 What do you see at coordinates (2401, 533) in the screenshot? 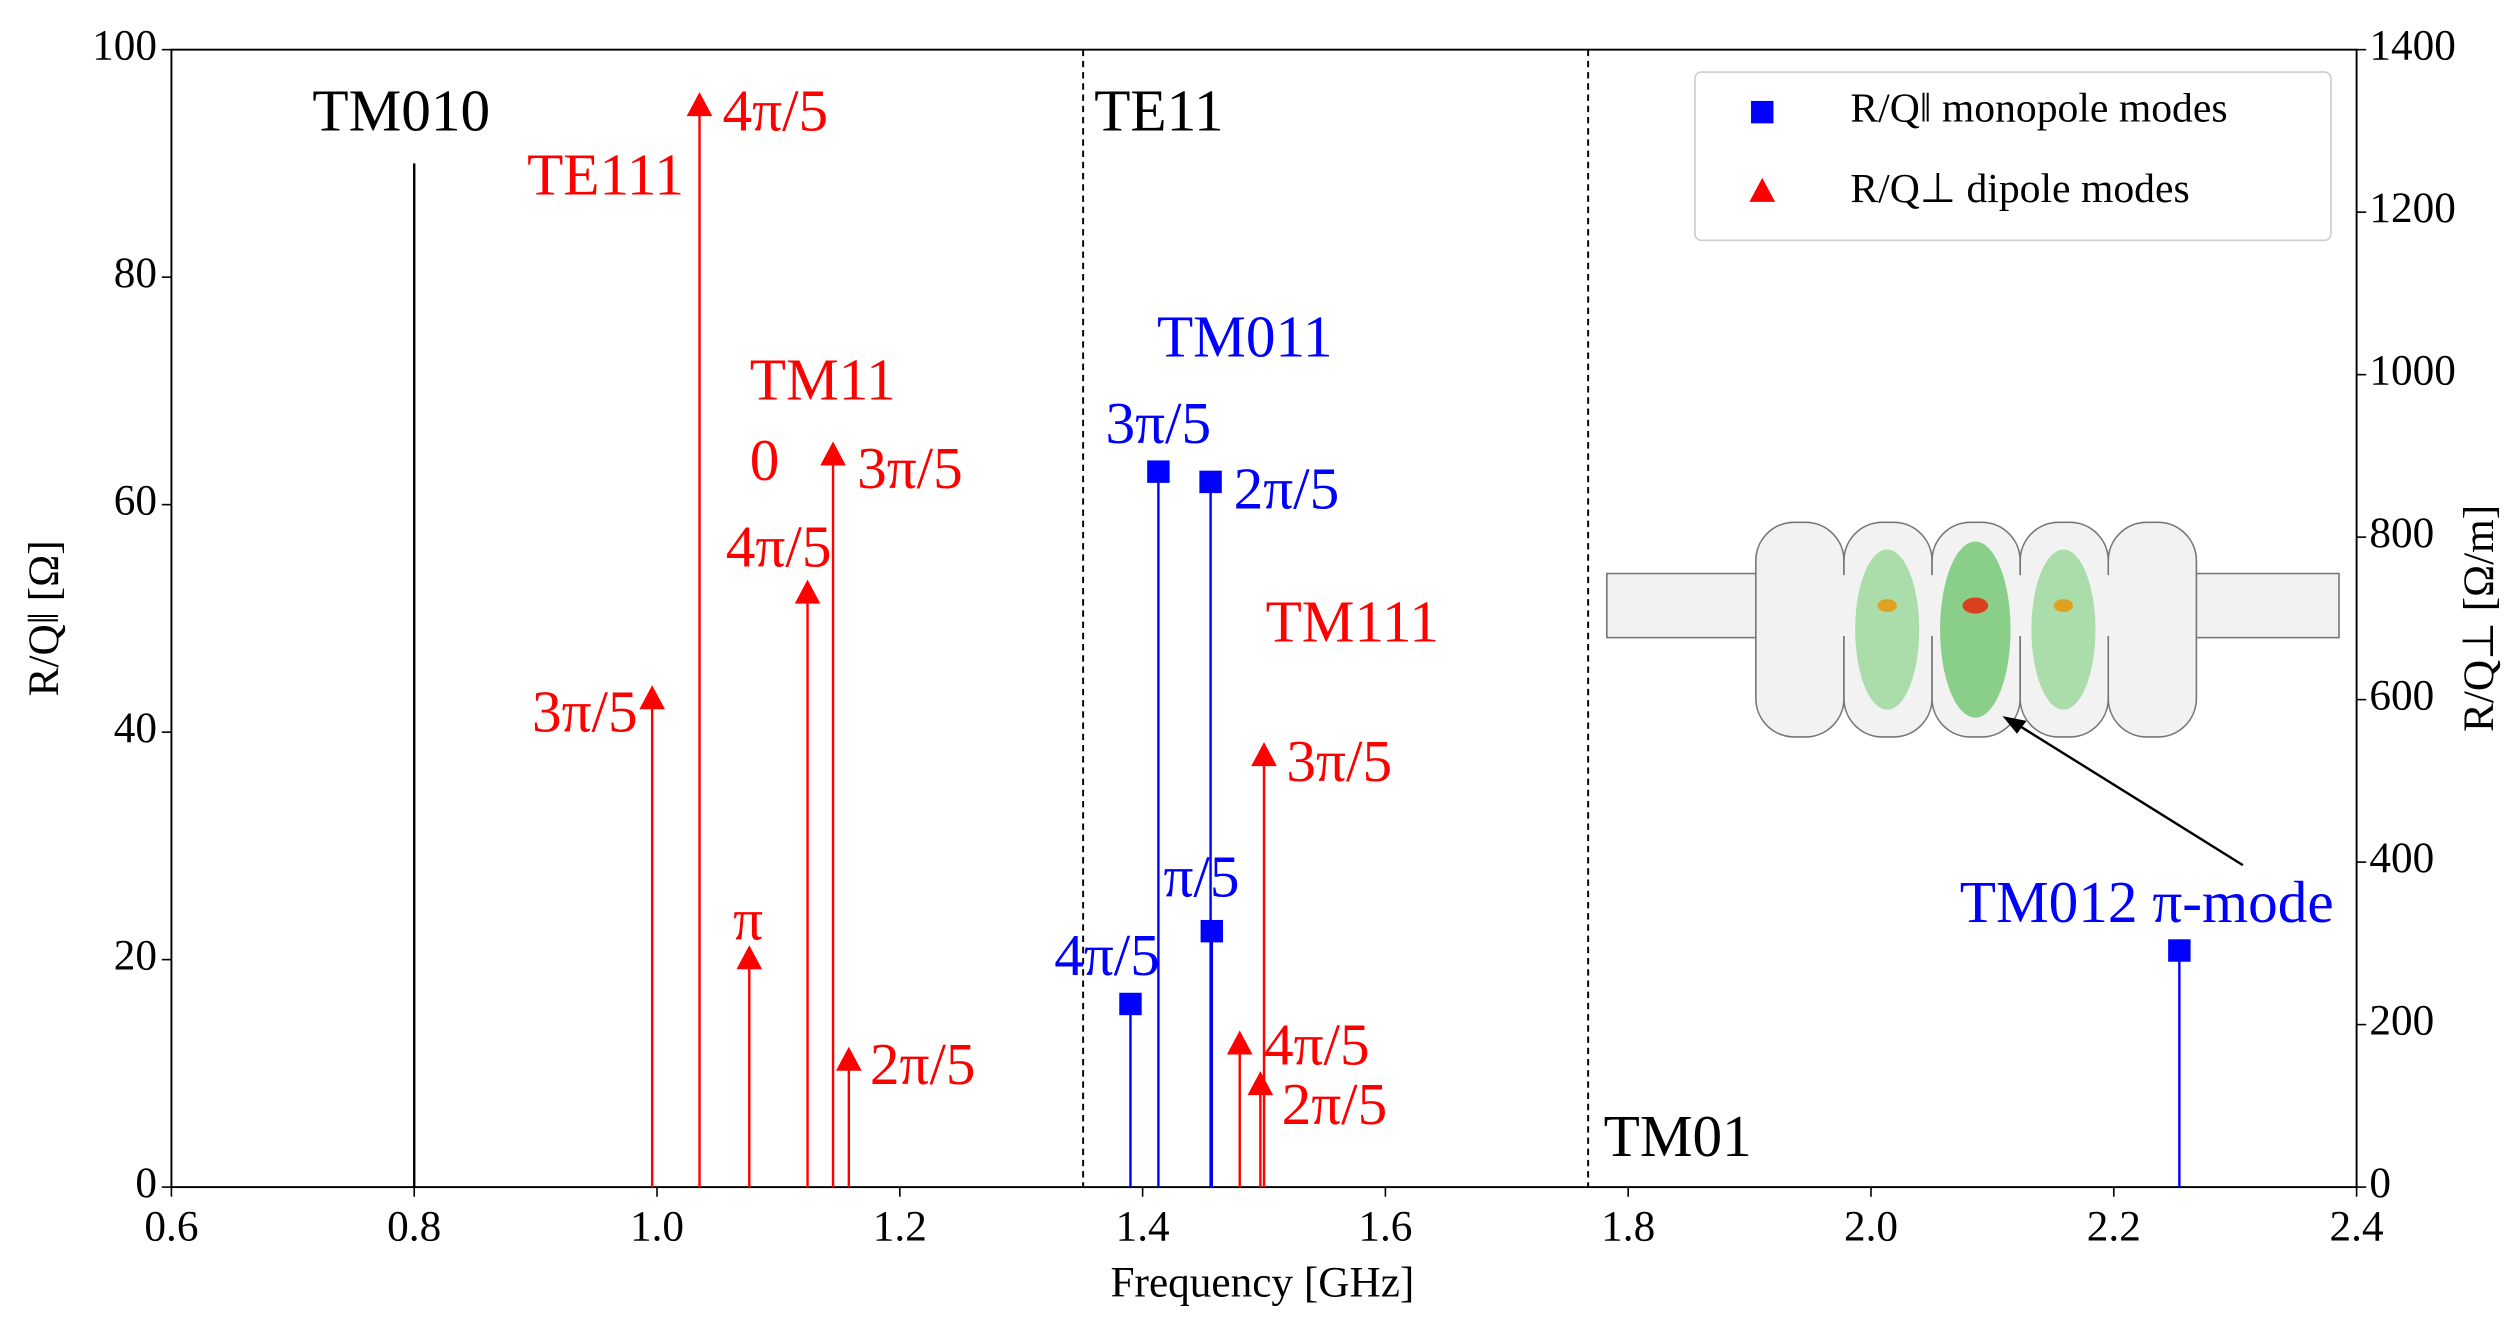
I see `y2-tick-label: 800` at bounding box center [2401, 533].